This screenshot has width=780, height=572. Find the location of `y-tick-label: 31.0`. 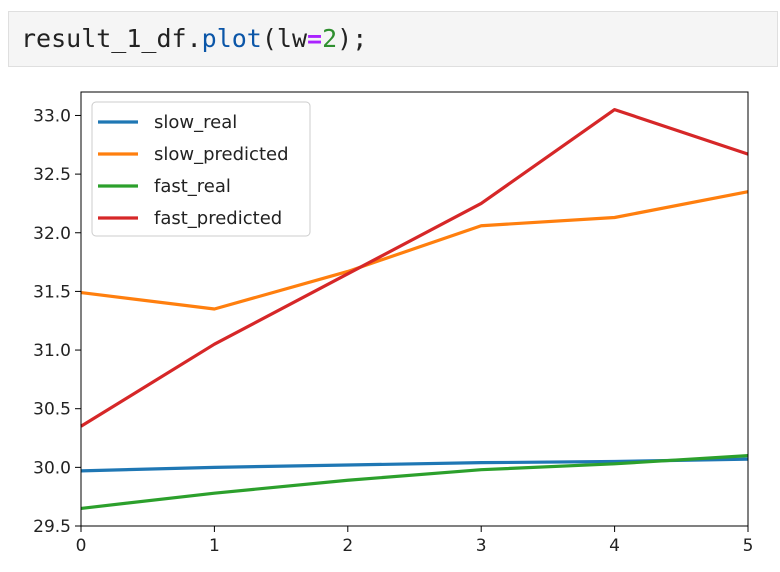

y-tick-label: 31.0 is located at coordinates (52, 351).